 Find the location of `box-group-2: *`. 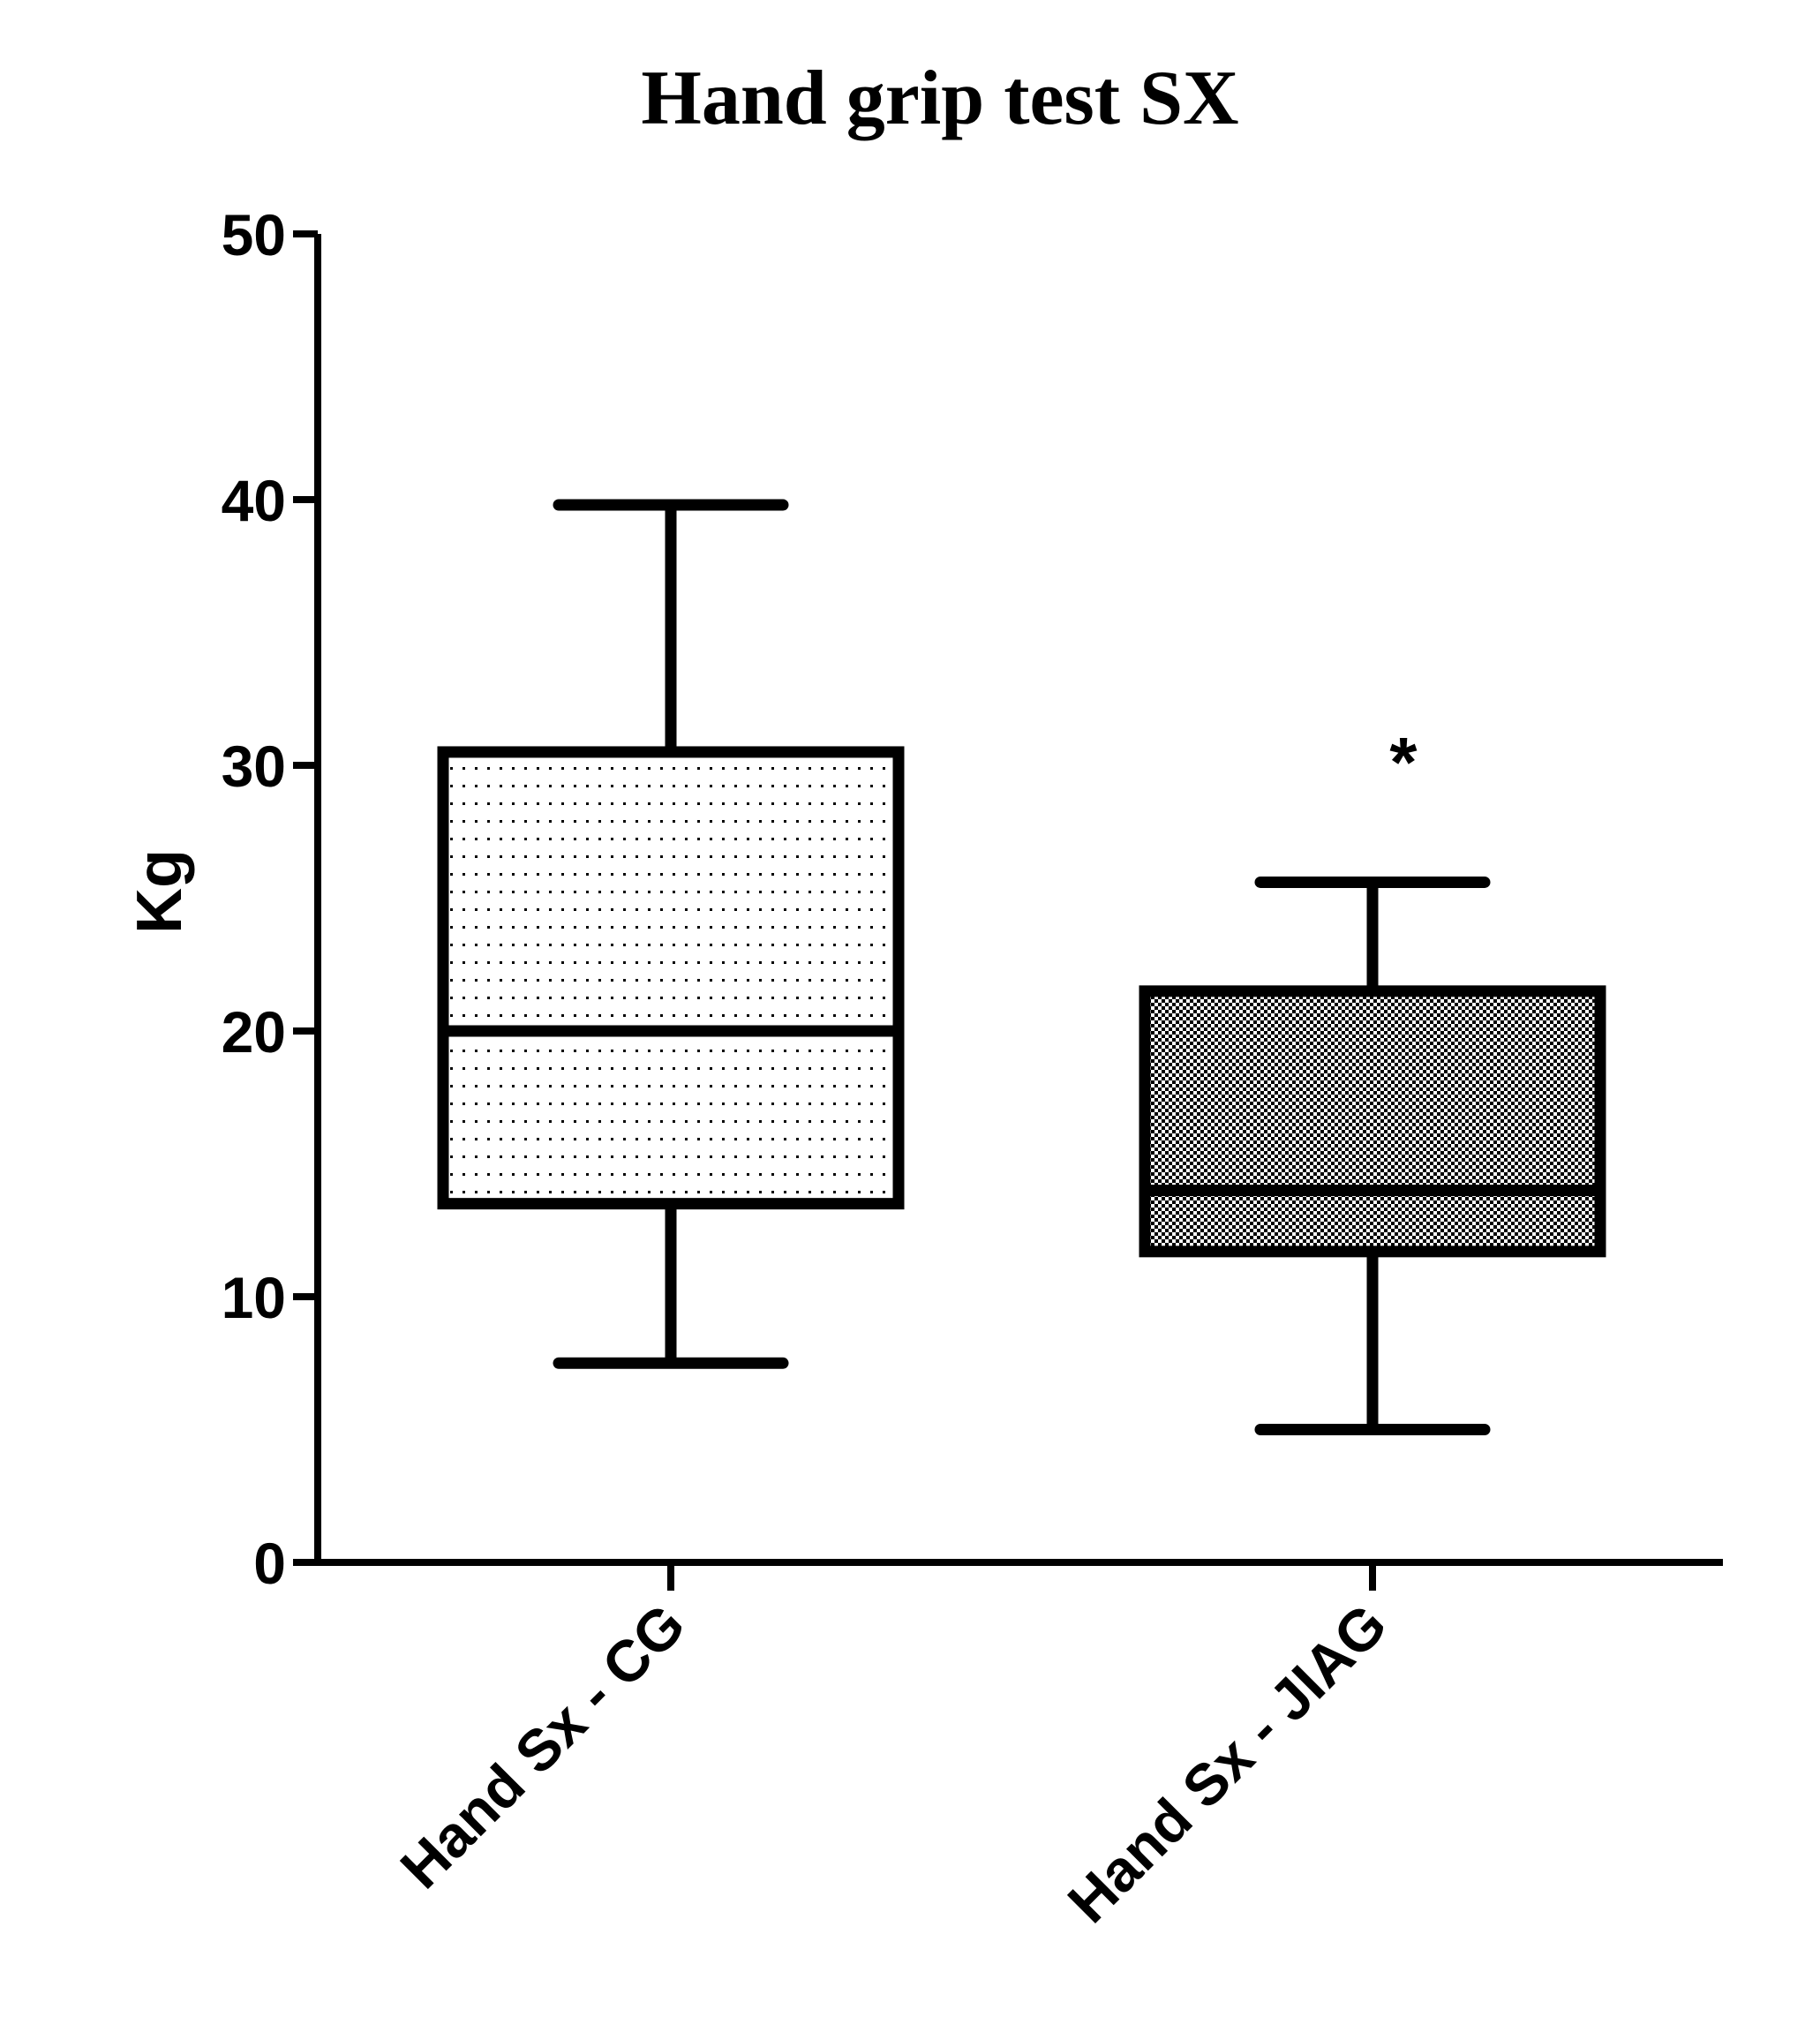

box-group-2: * is located at coordinates (1372, 1079).